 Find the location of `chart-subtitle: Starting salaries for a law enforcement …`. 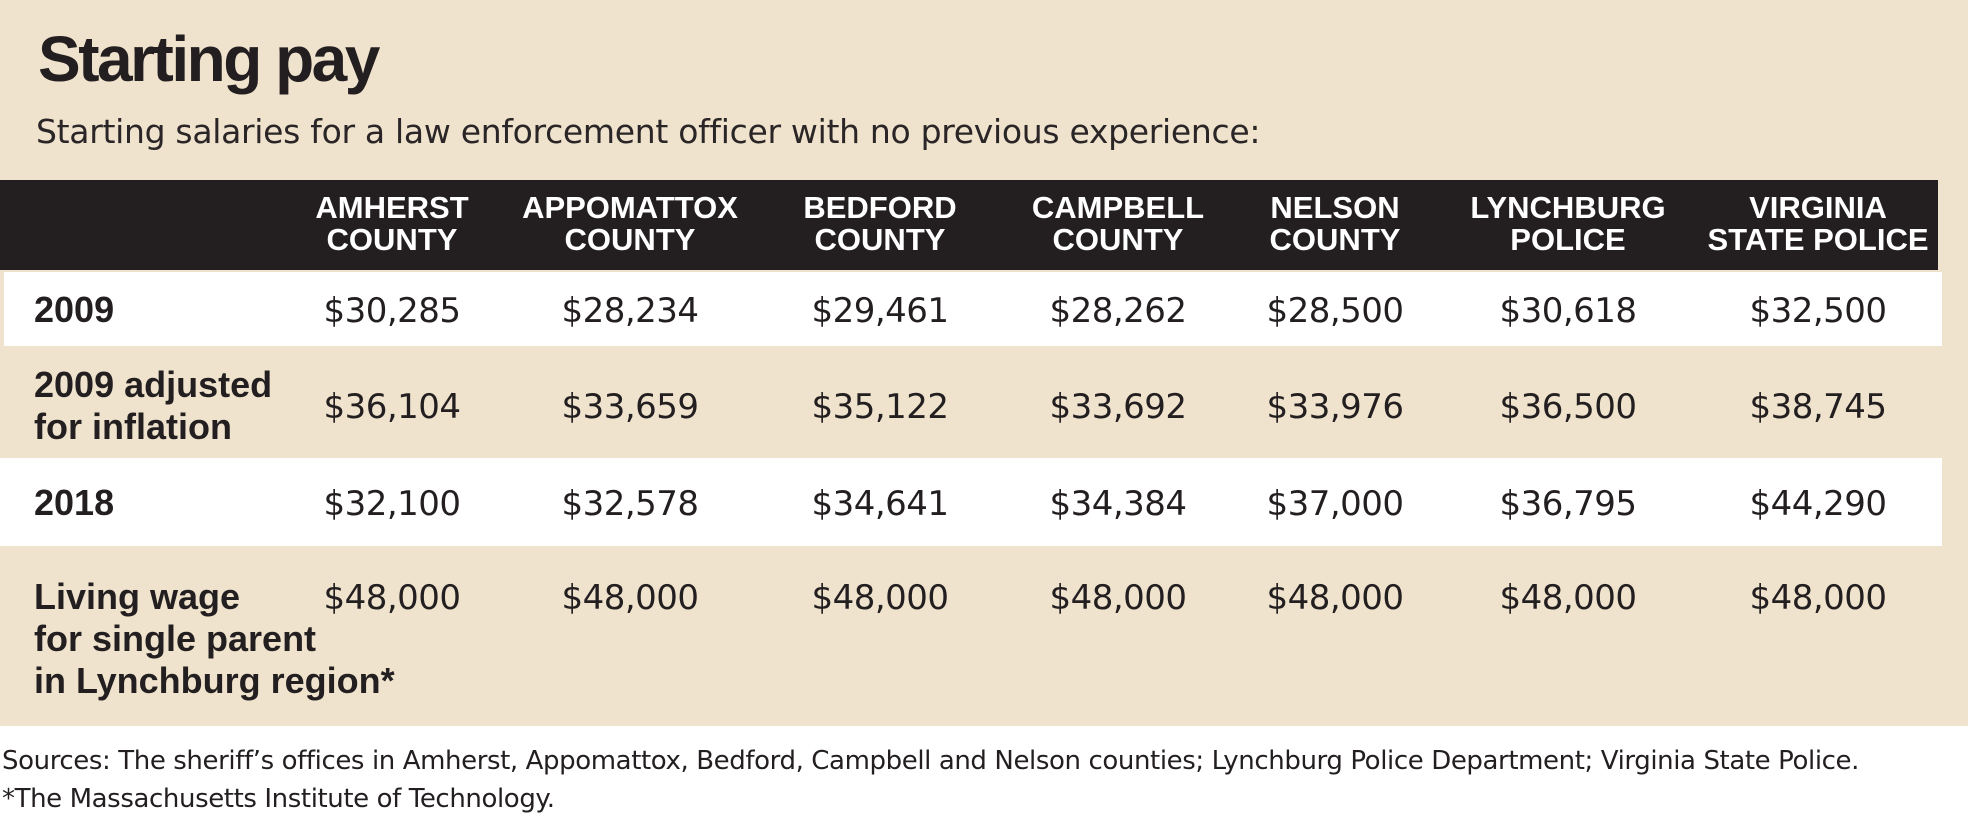

chart-subtitle: Starting salaries for a law enforcement … is located at coordinates (648, 131).